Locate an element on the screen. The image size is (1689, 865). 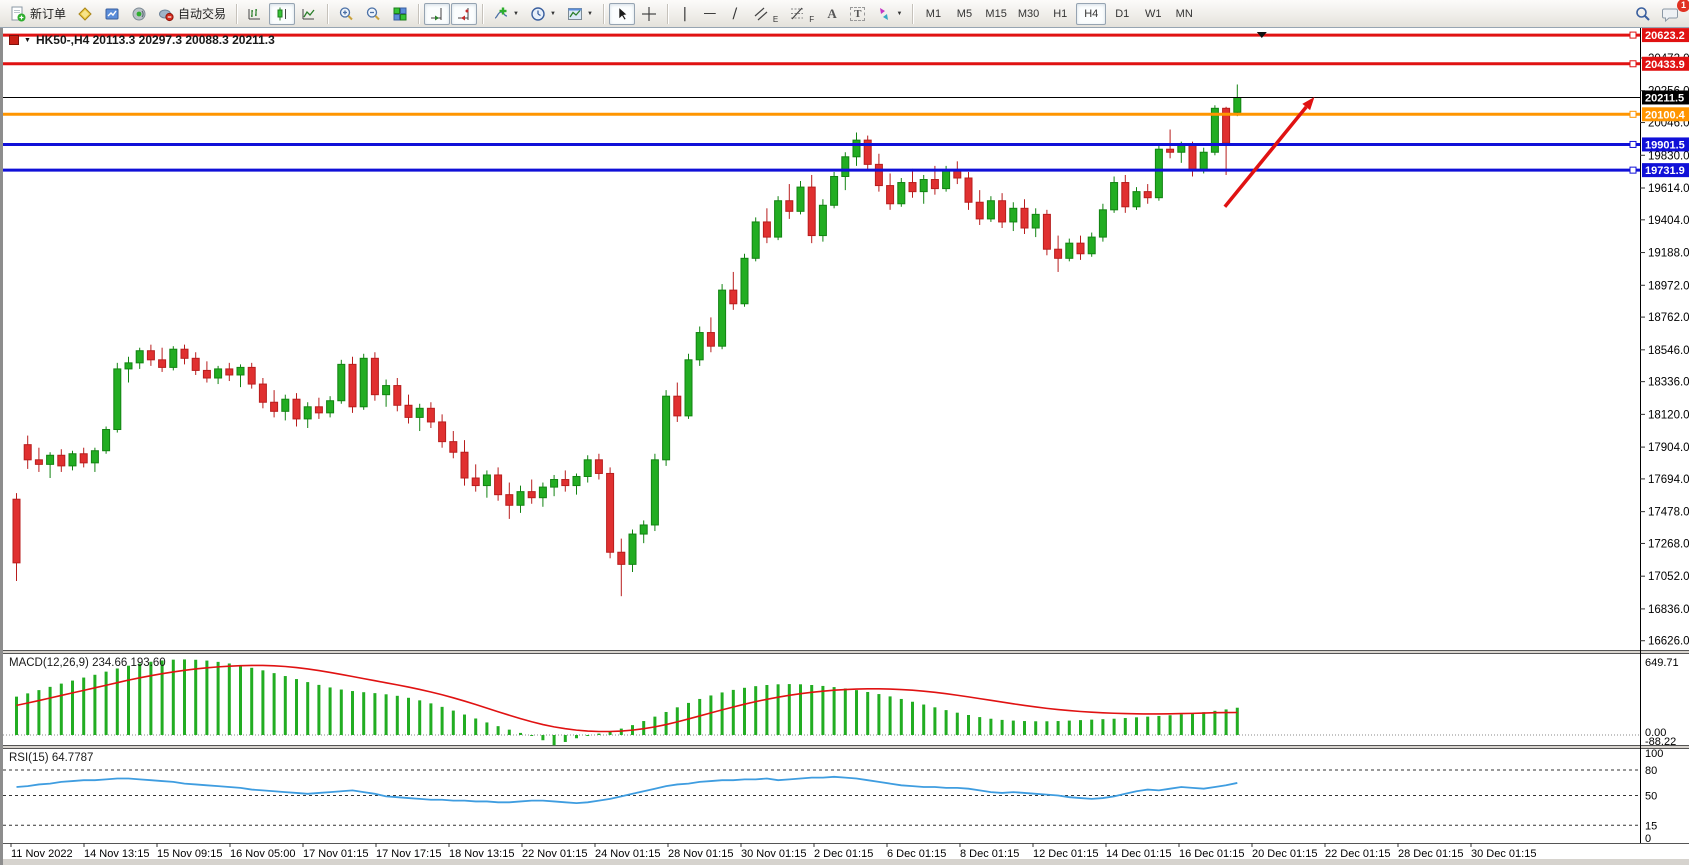
timeframe-h1-button: H1 is located at coordinates (1060, 13).